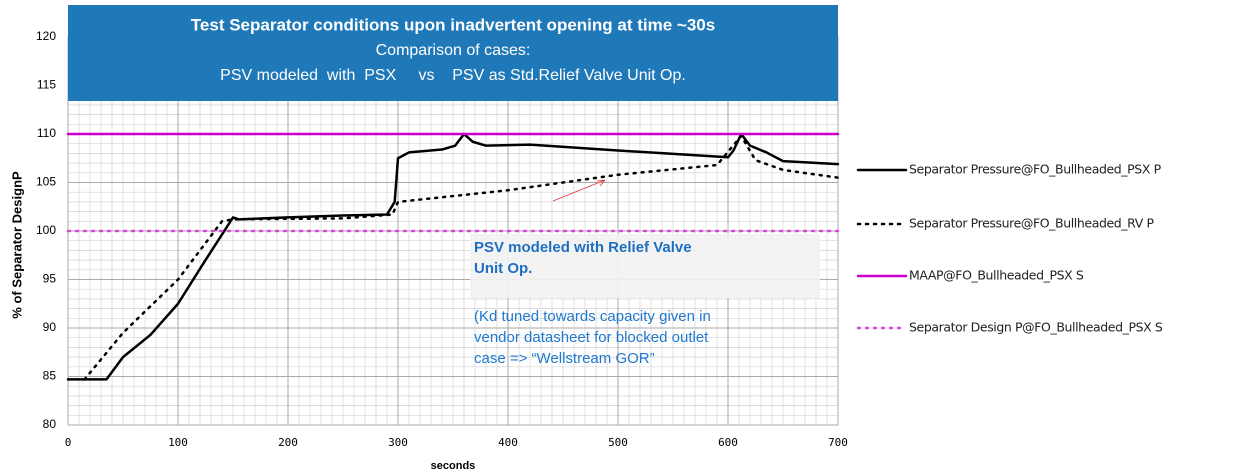 The height and width of the screenshot is (472, 1248). I want to click on y-axis-label: % of Separator DesignP, so click(16, 245).